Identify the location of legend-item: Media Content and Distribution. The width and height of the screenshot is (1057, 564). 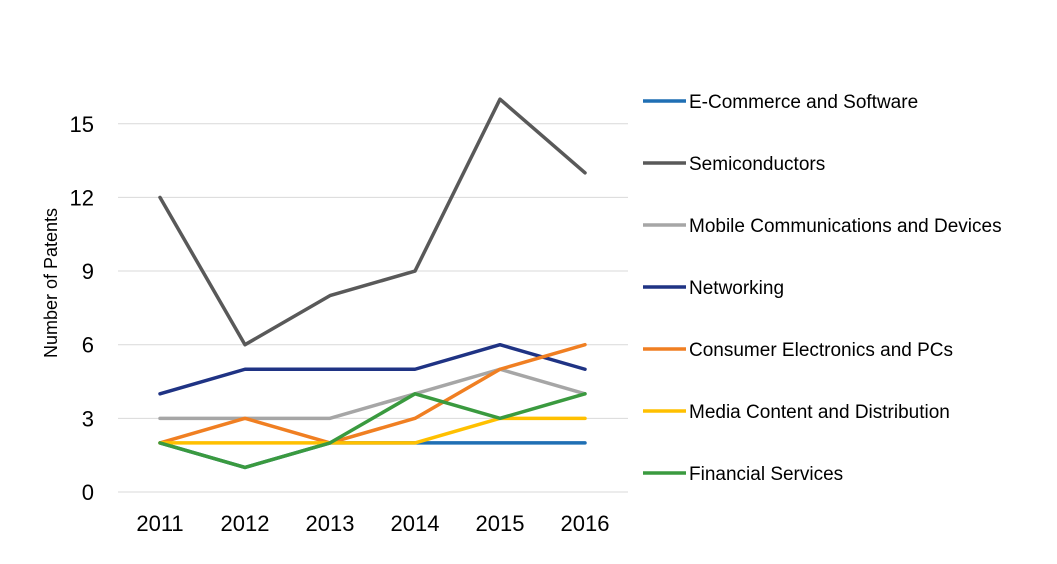
(796, 412).